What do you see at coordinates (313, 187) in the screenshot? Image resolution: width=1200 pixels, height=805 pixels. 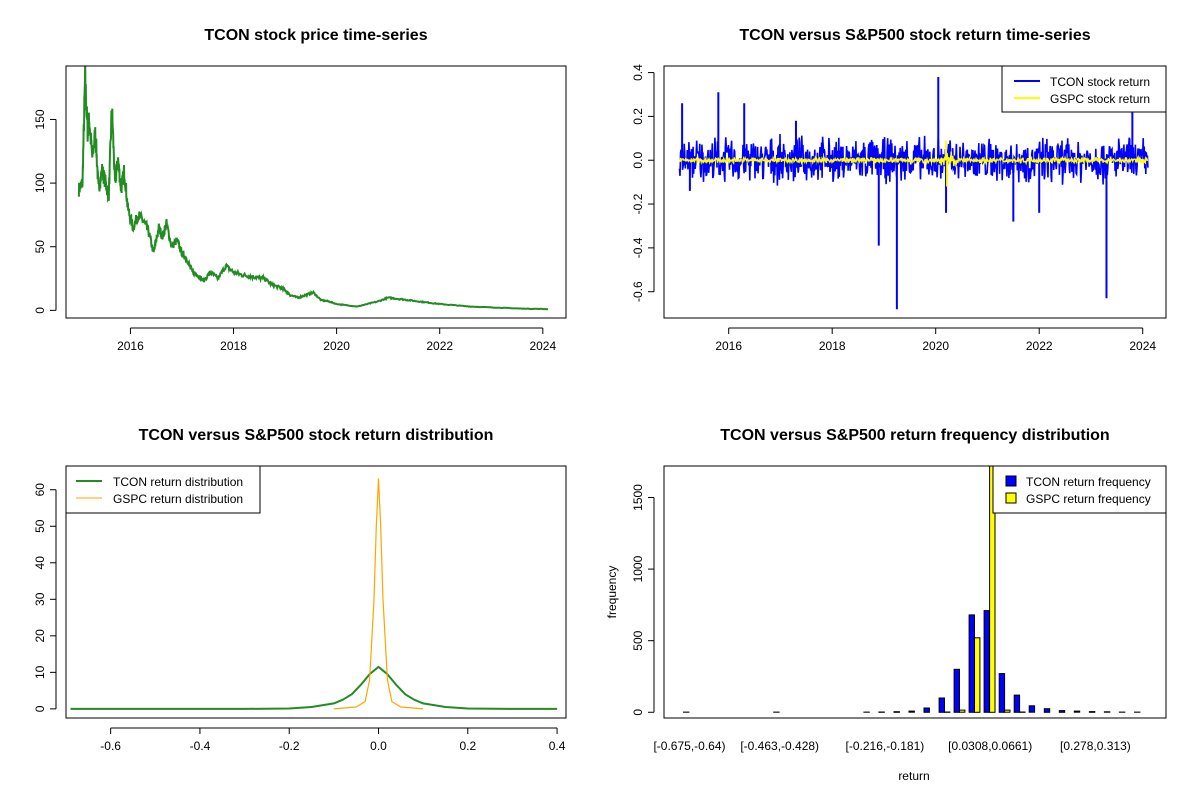 I see `series-line` at bounding box center [313, 187].